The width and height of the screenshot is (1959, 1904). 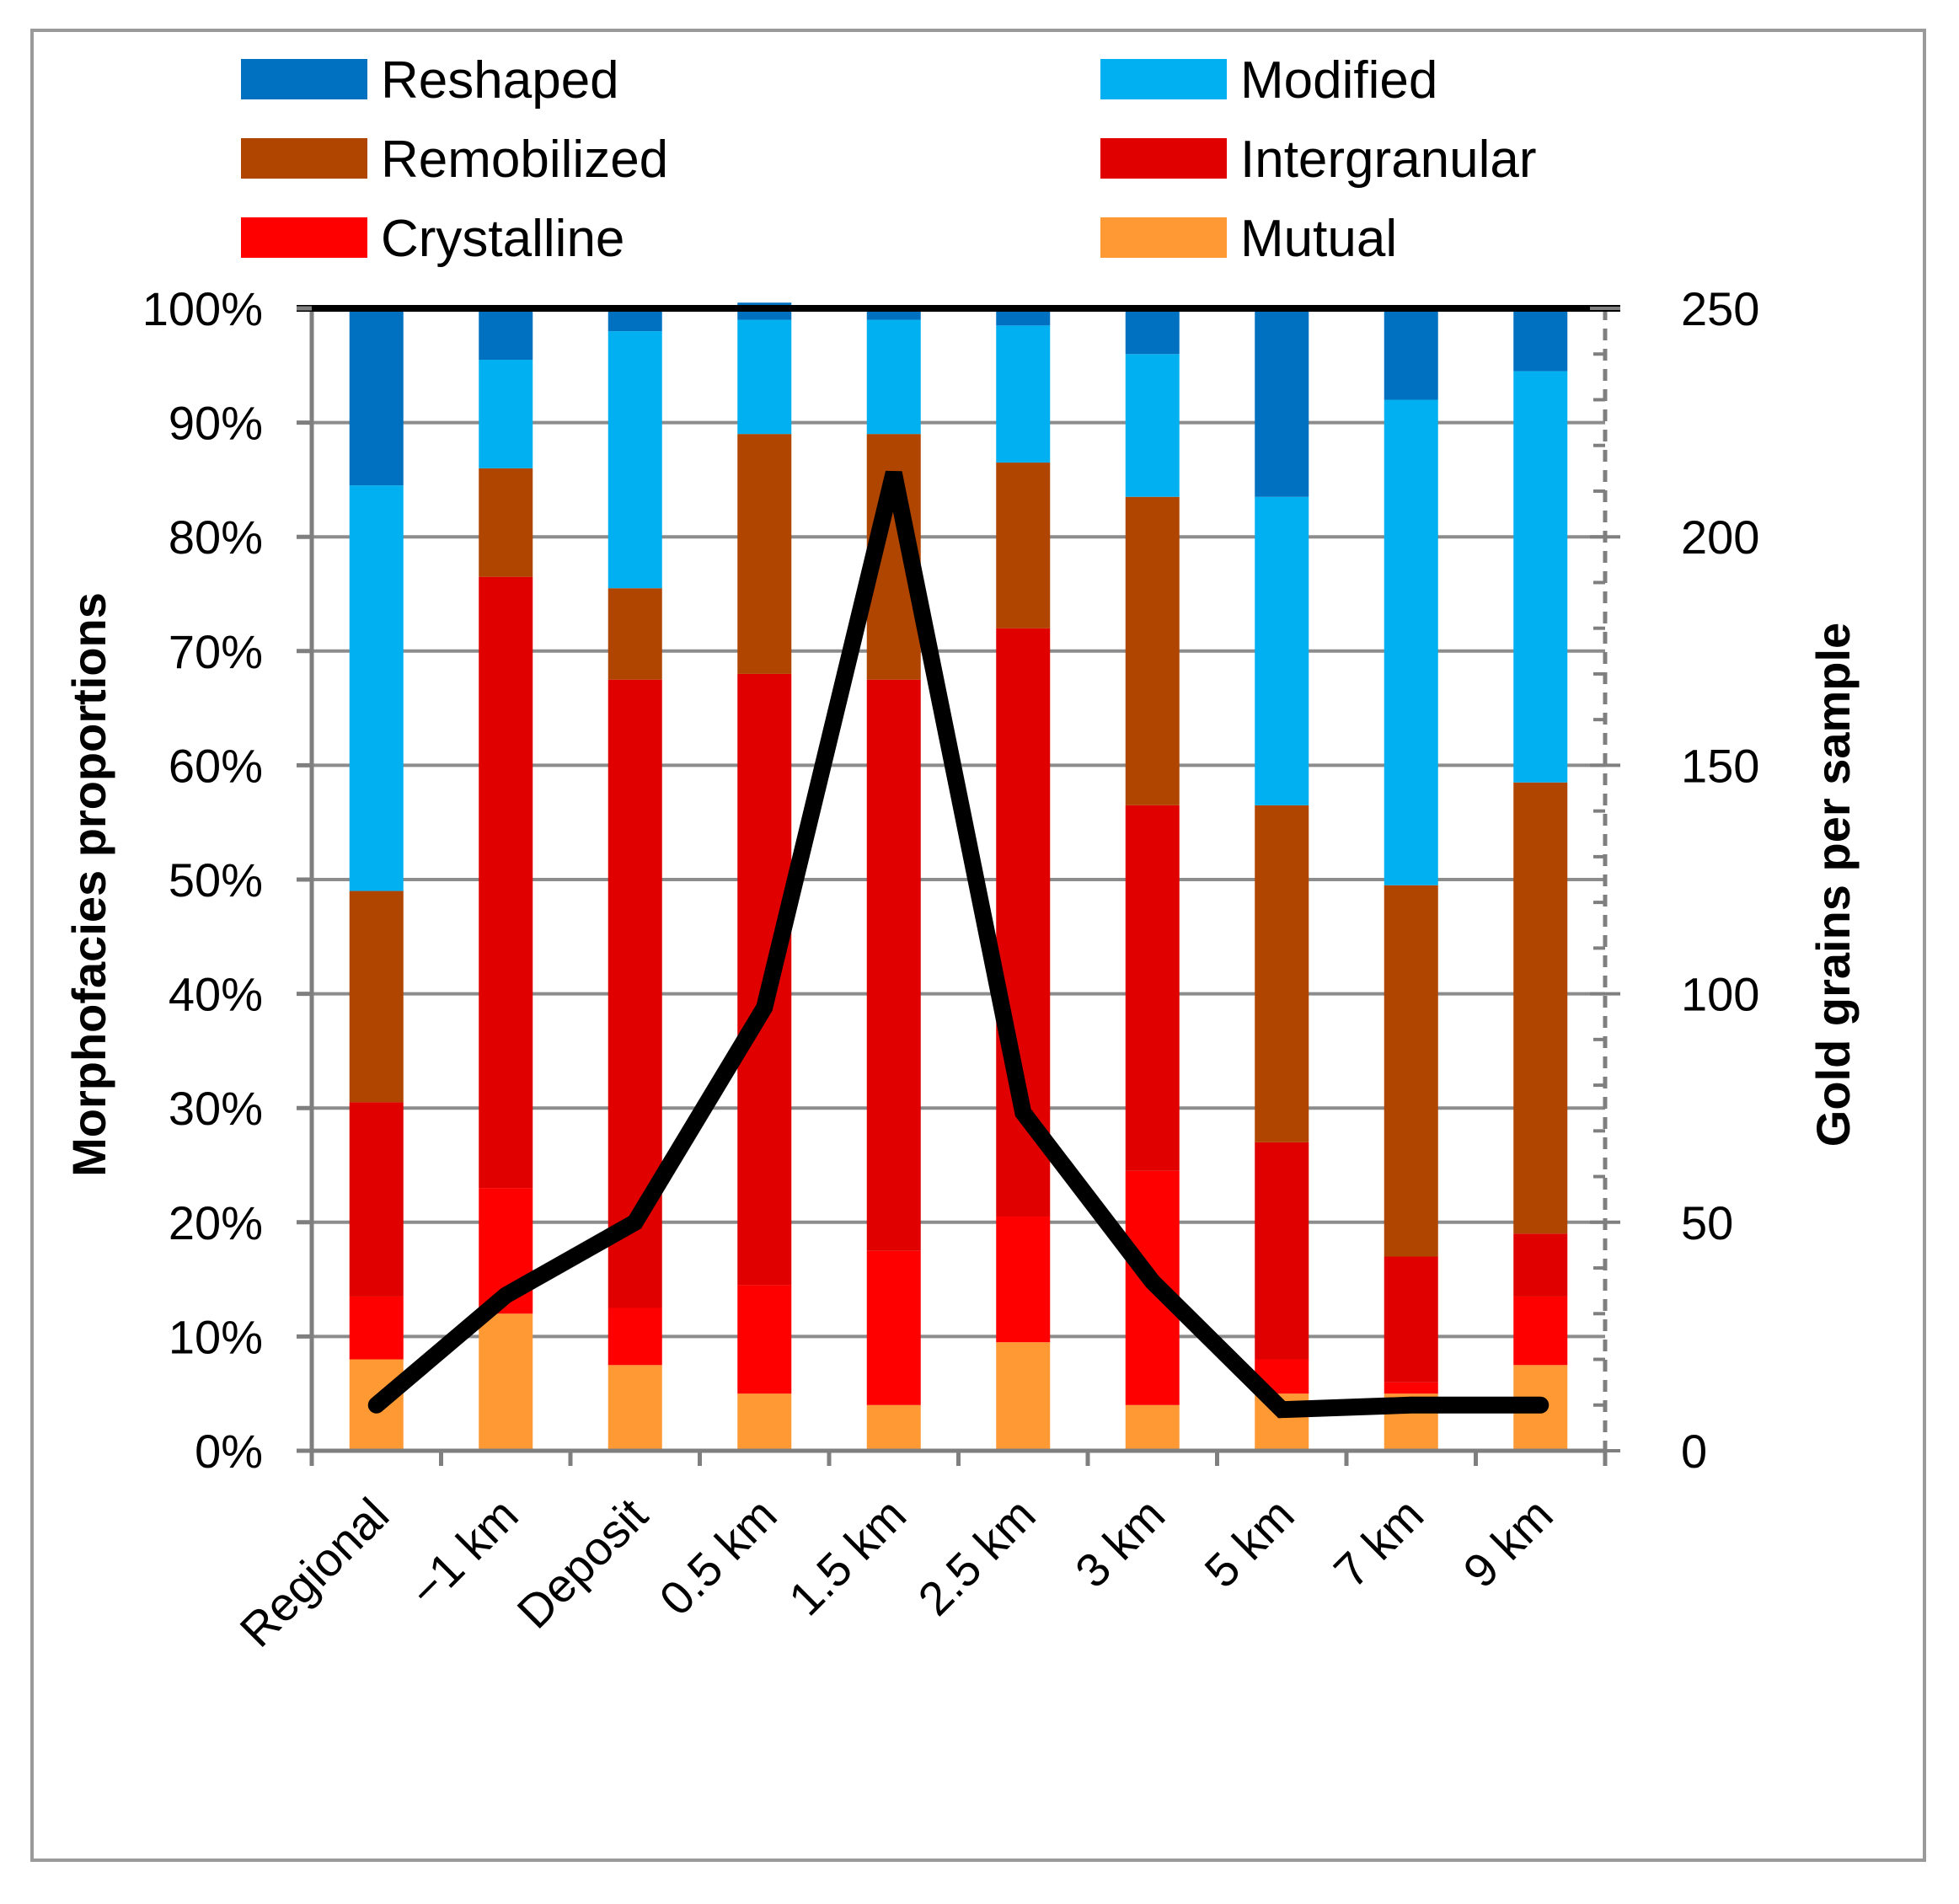 I want to click on y-tick-label: 30%, so click(x=216, y=1108).